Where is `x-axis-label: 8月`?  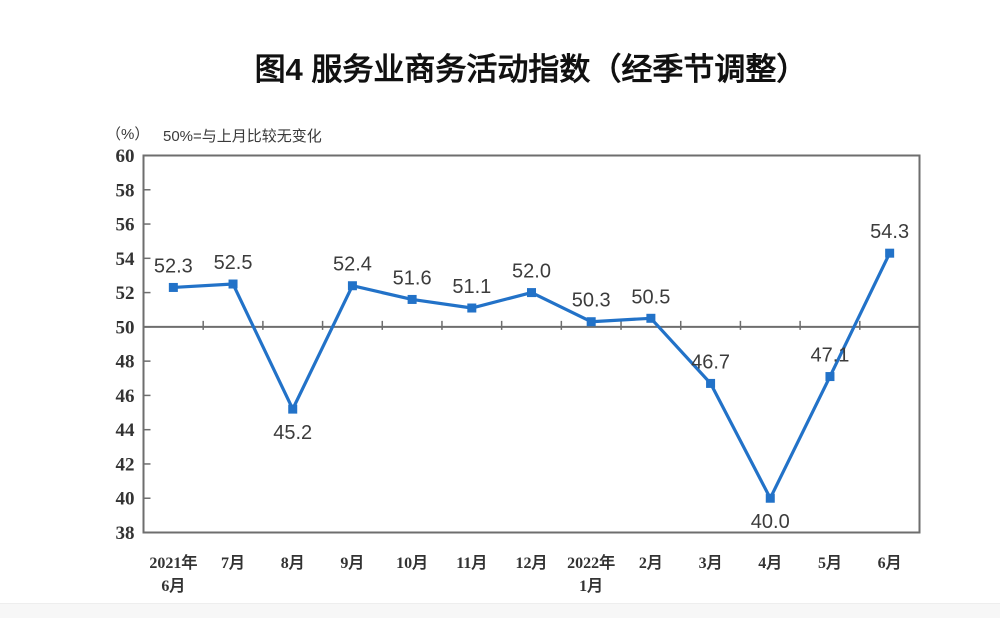
x-axis-label: 8月 is located at coordinates (293, 563).